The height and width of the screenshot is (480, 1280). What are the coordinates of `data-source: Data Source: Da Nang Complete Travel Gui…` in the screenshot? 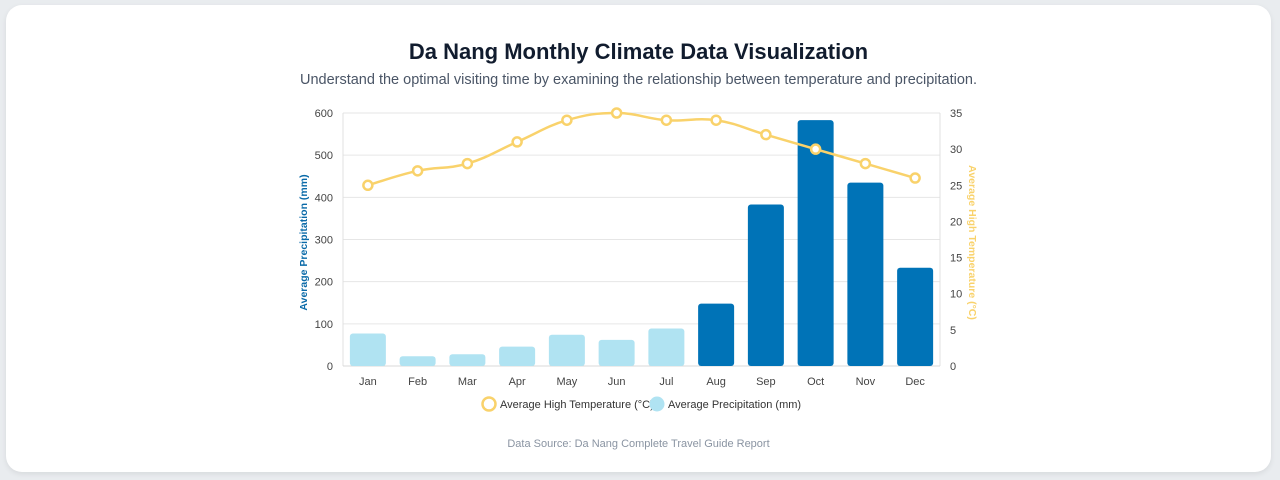 It's located at (638, 444).